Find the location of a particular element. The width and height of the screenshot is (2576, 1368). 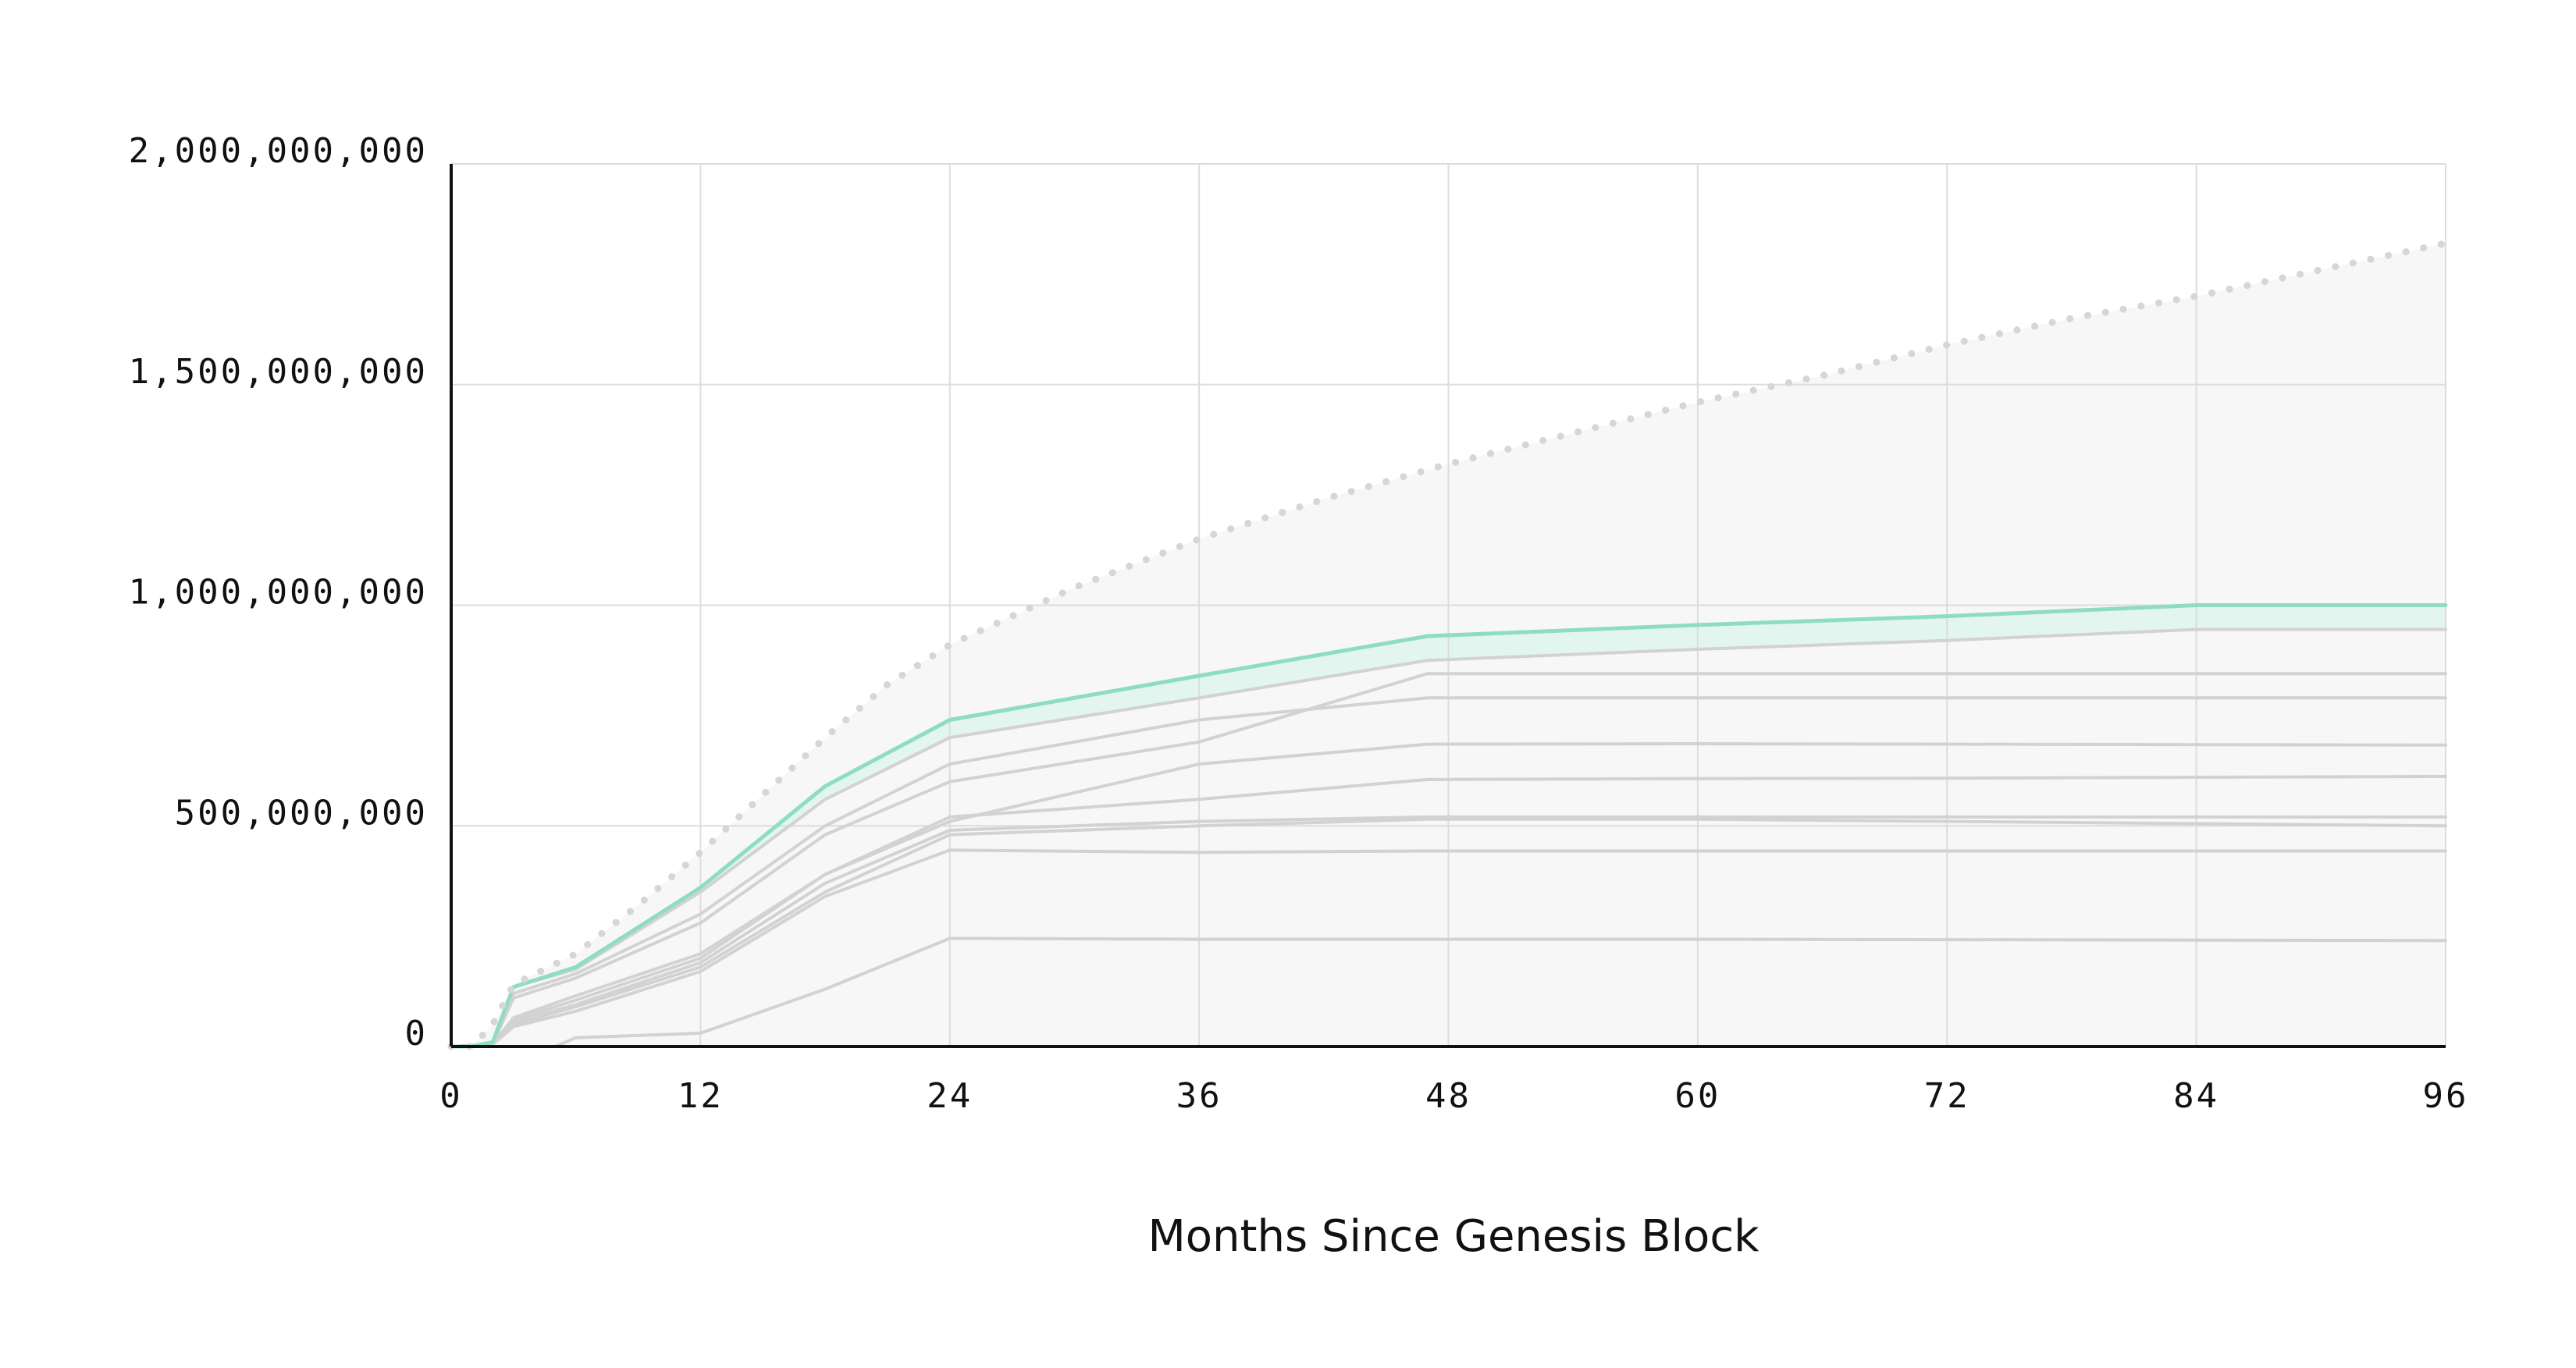

x-tick-label: 0 is located at coordinates (451, 1096).